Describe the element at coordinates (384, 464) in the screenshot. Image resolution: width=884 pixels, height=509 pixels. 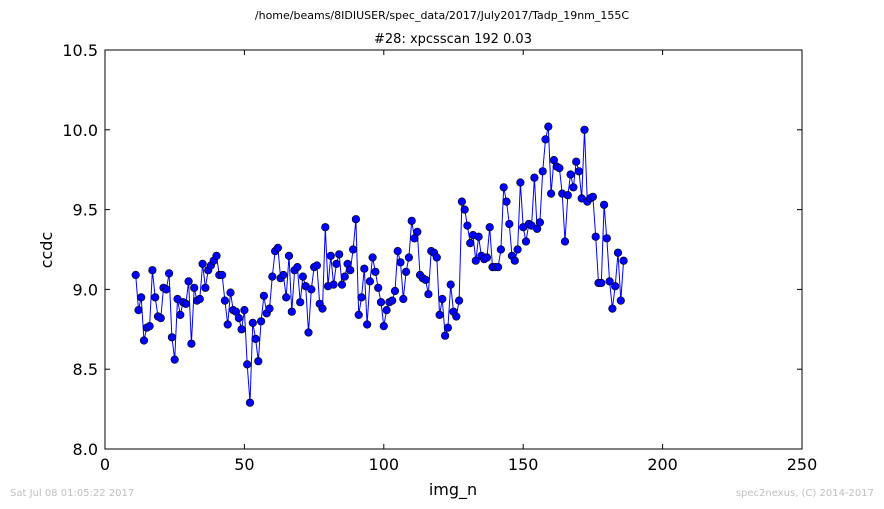
I see `x-tick-label: 100` at that location.